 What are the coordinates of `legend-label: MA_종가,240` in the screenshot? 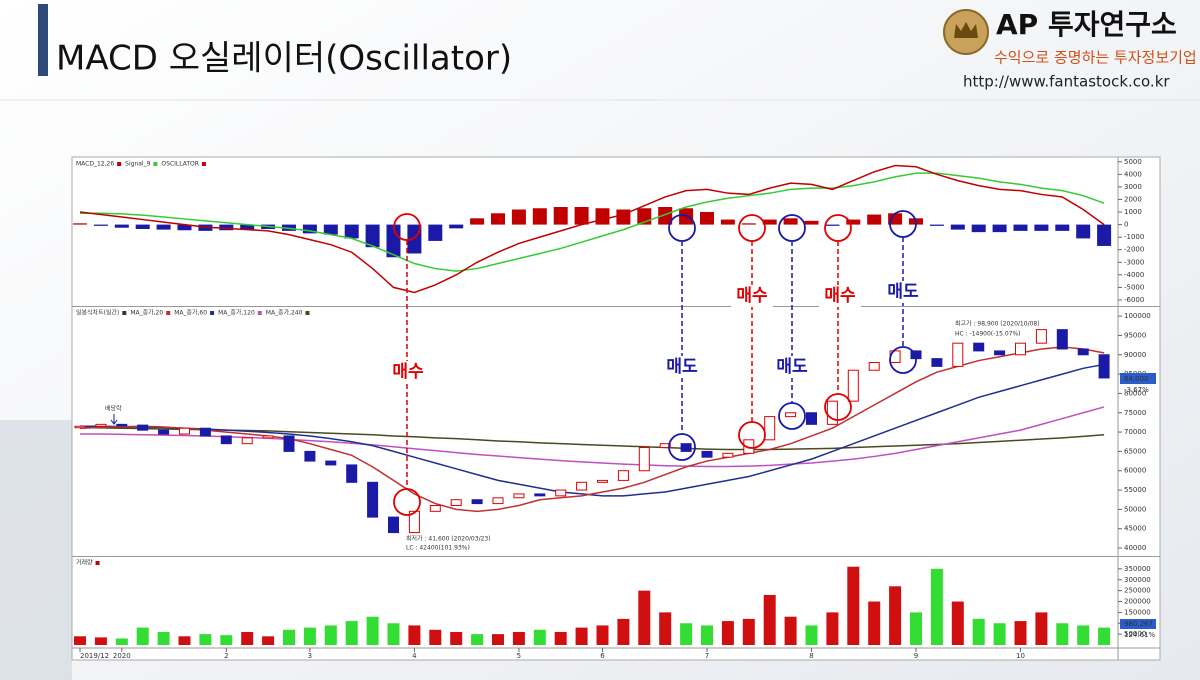 It's located at (284, 313).